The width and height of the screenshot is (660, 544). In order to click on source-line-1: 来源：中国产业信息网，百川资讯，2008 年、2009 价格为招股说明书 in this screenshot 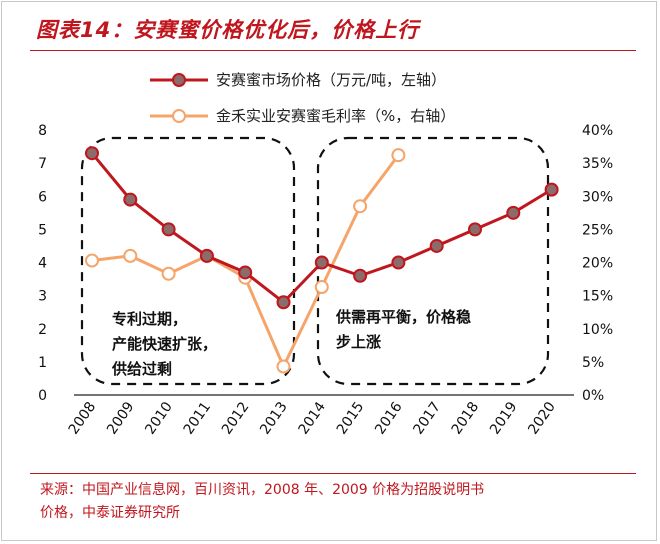, I will do `click(262, 490)`.